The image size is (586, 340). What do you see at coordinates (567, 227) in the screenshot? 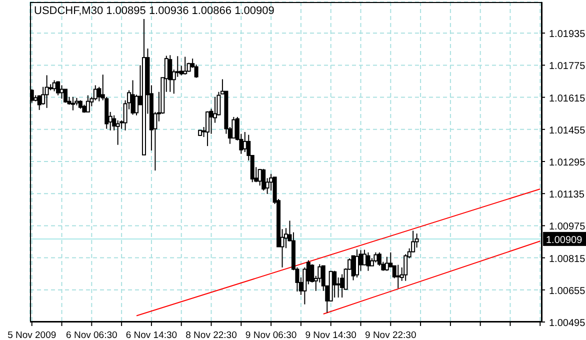
I see `y-tick-label: 1.00975` at bounding box center [567, 227].